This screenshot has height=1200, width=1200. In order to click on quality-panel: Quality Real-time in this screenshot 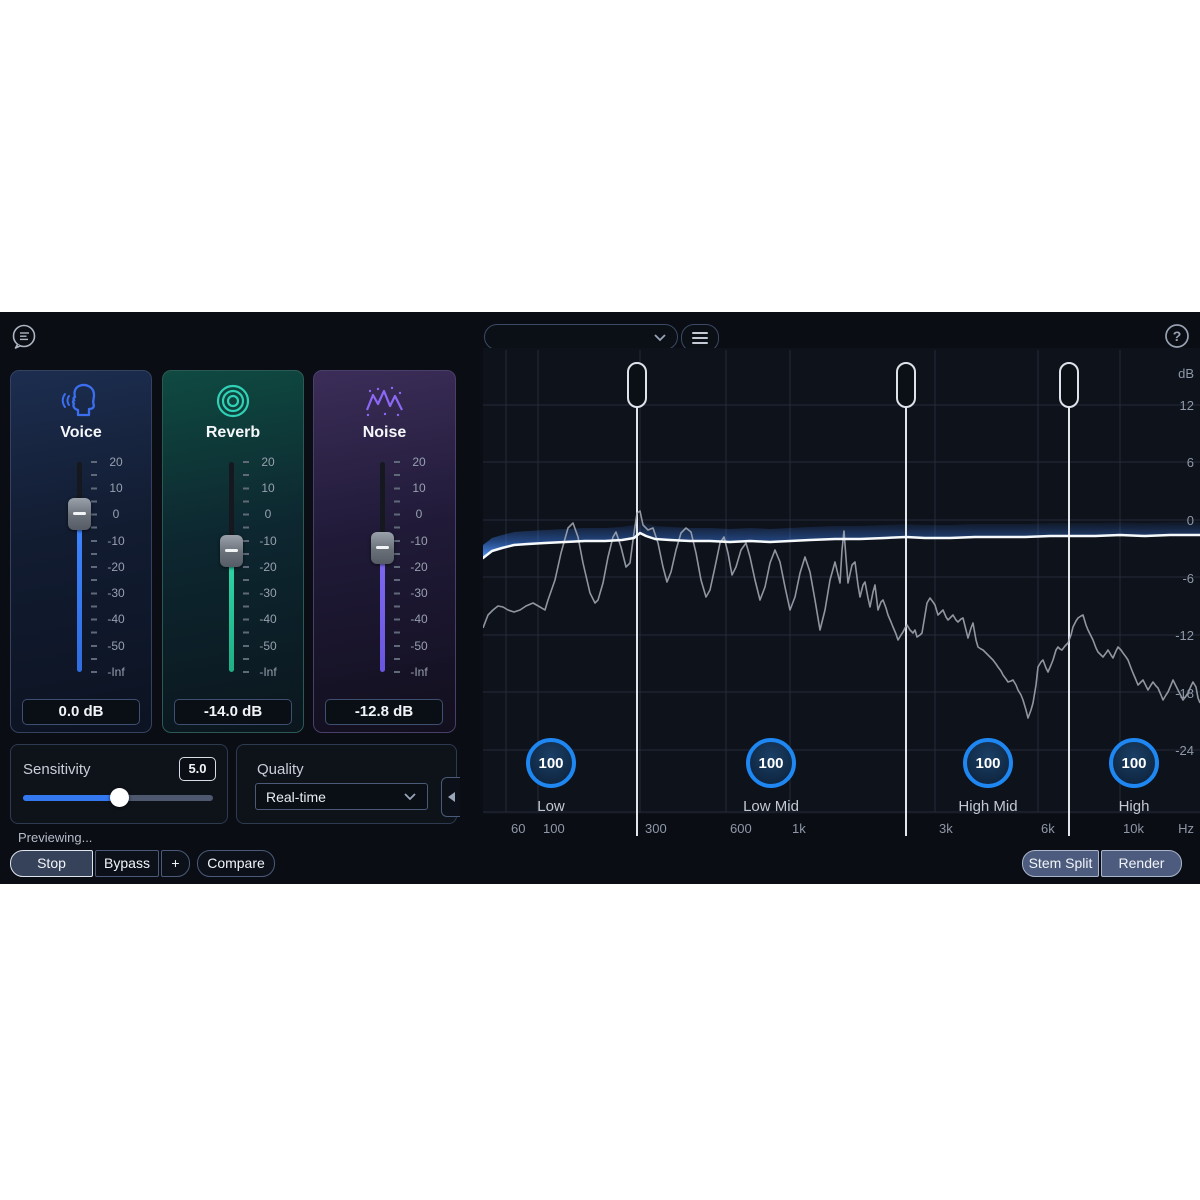, I will do `click(346, 784)`.